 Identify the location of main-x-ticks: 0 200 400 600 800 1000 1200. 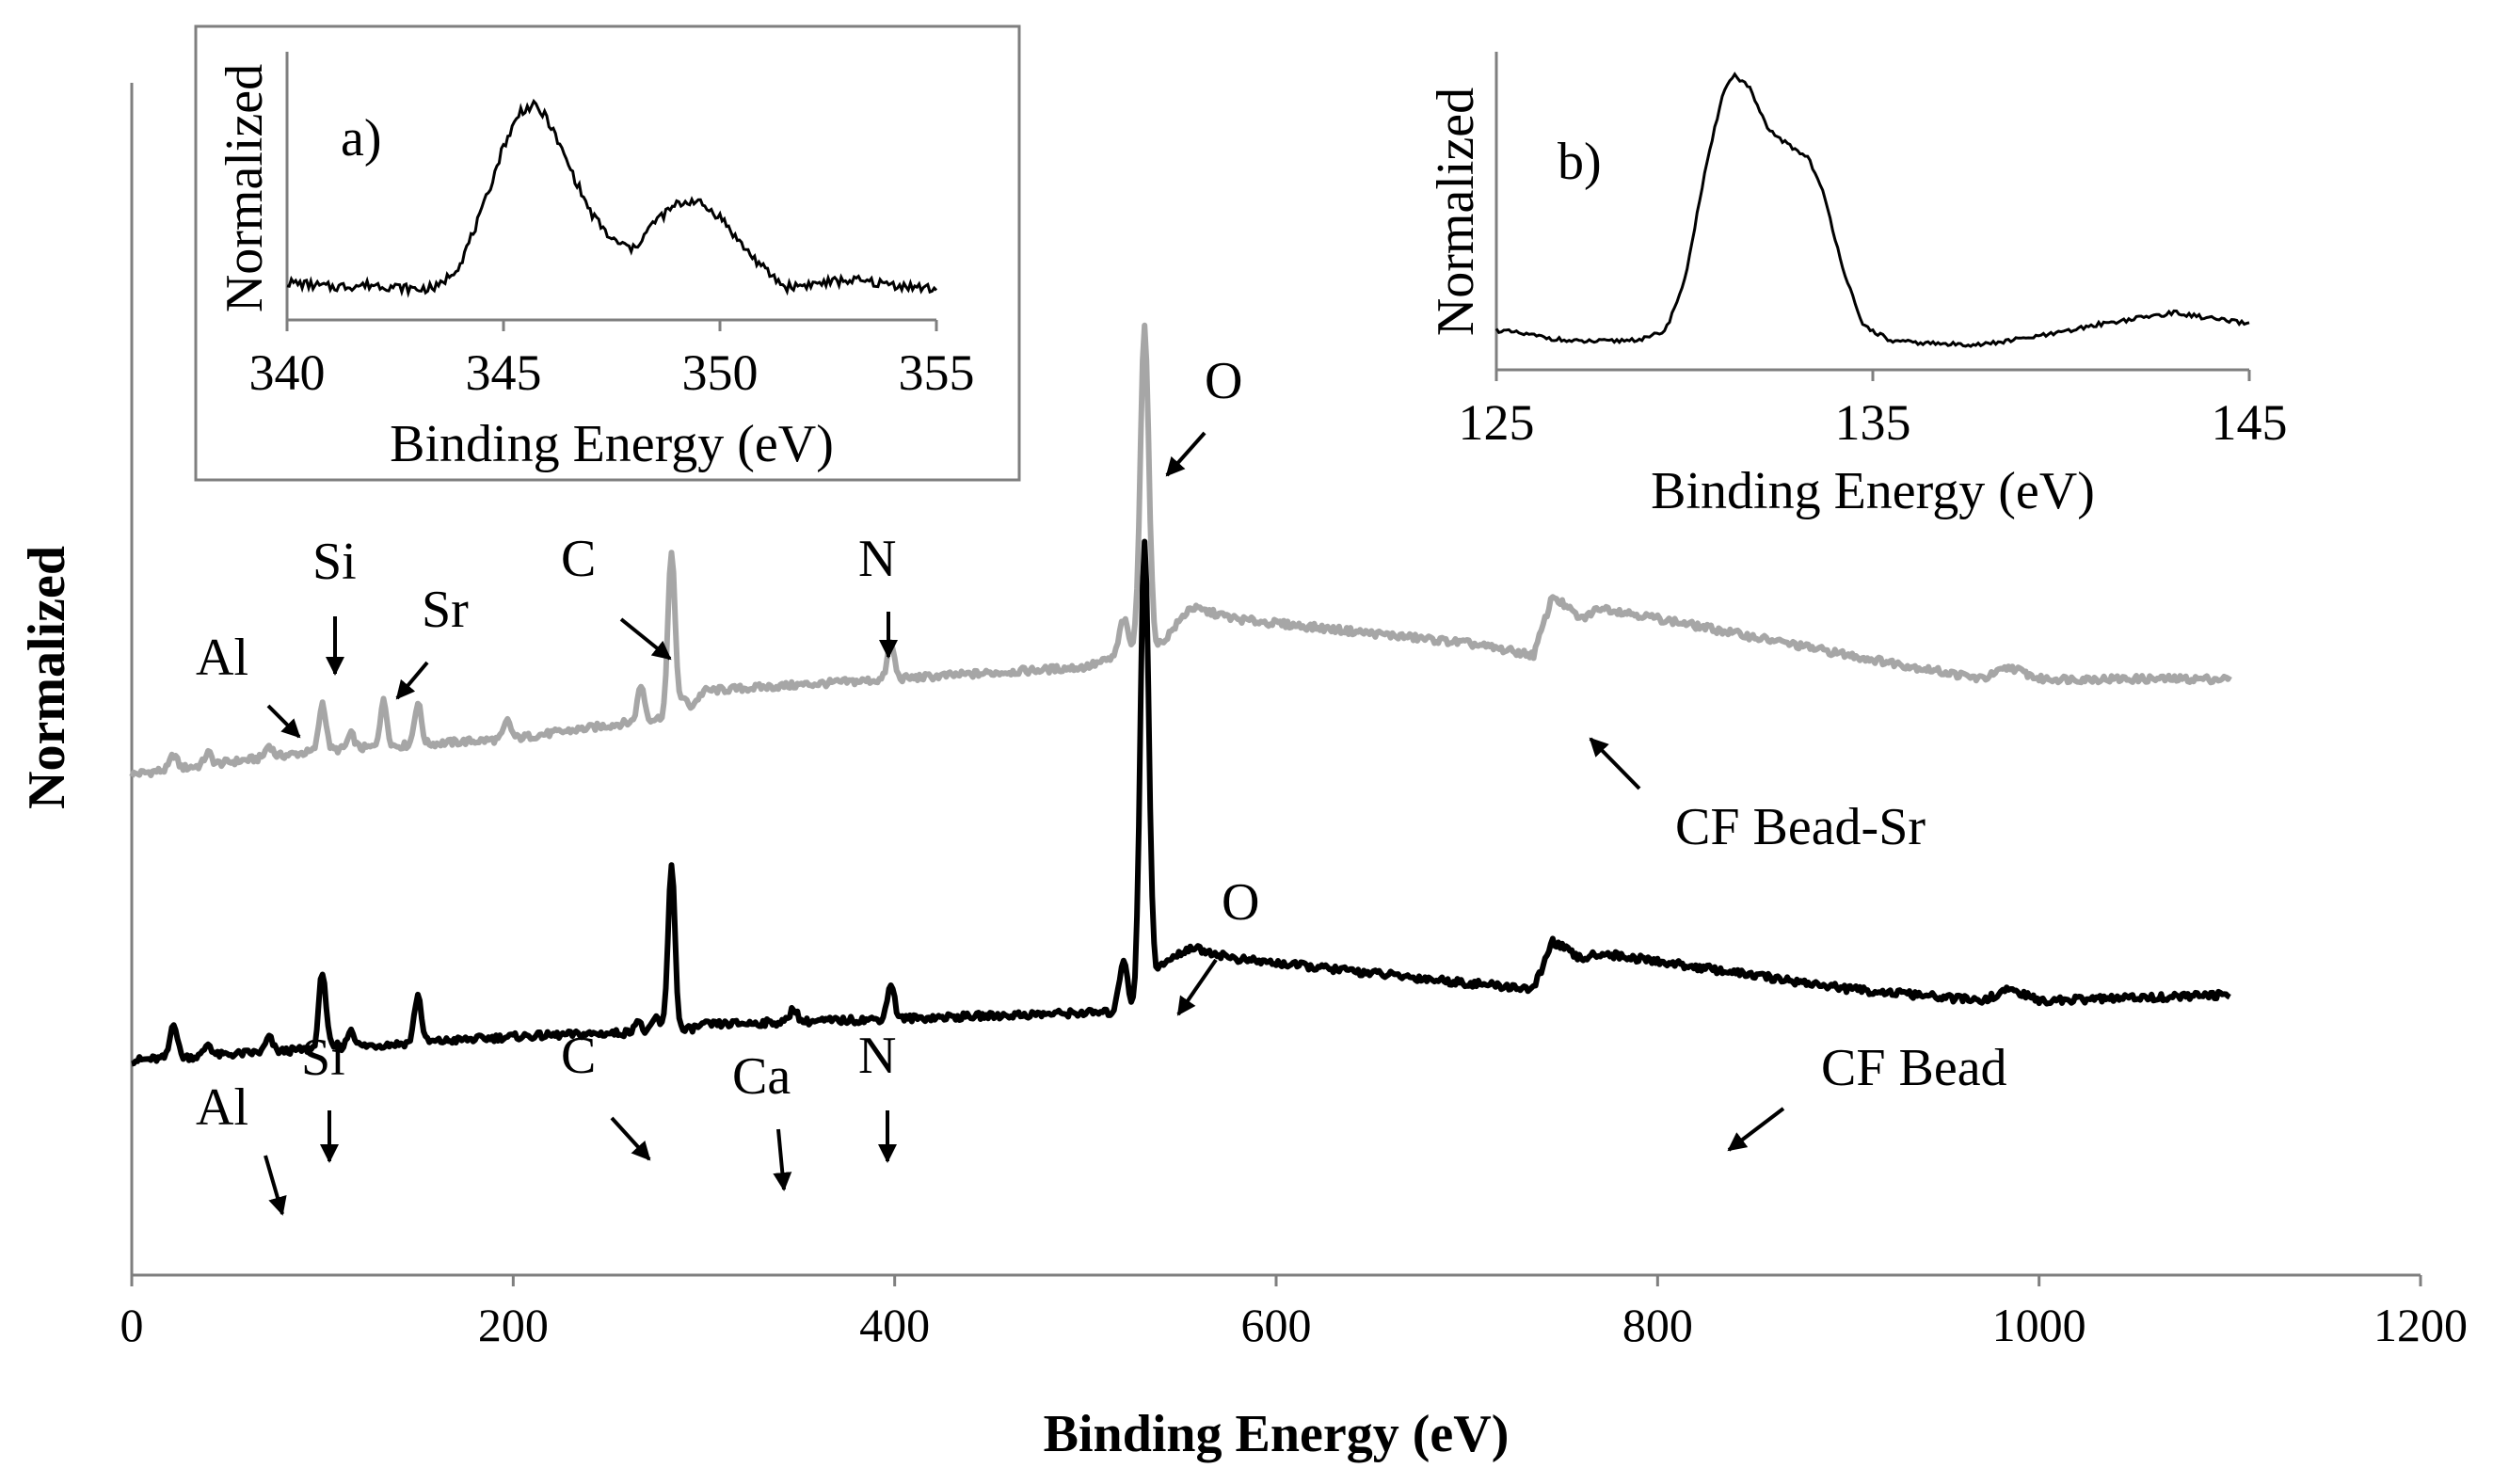
(1294, 1313).